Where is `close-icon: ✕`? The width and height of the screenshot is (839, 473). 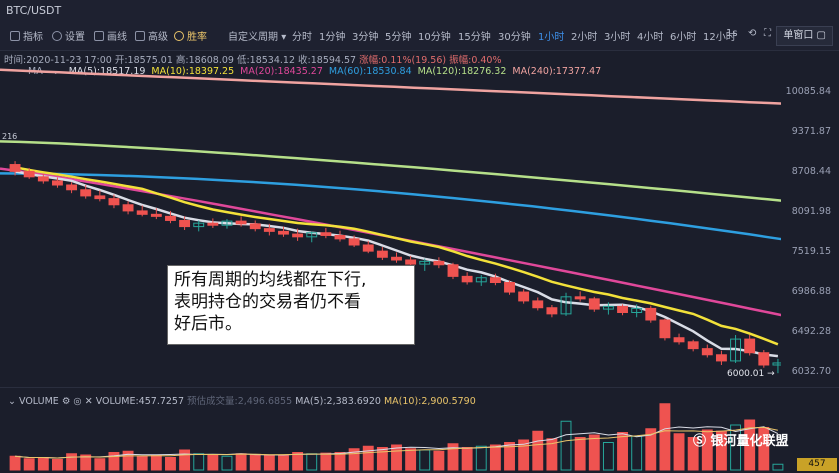 close-icon: ✕ is located at coordinates (88, 401).